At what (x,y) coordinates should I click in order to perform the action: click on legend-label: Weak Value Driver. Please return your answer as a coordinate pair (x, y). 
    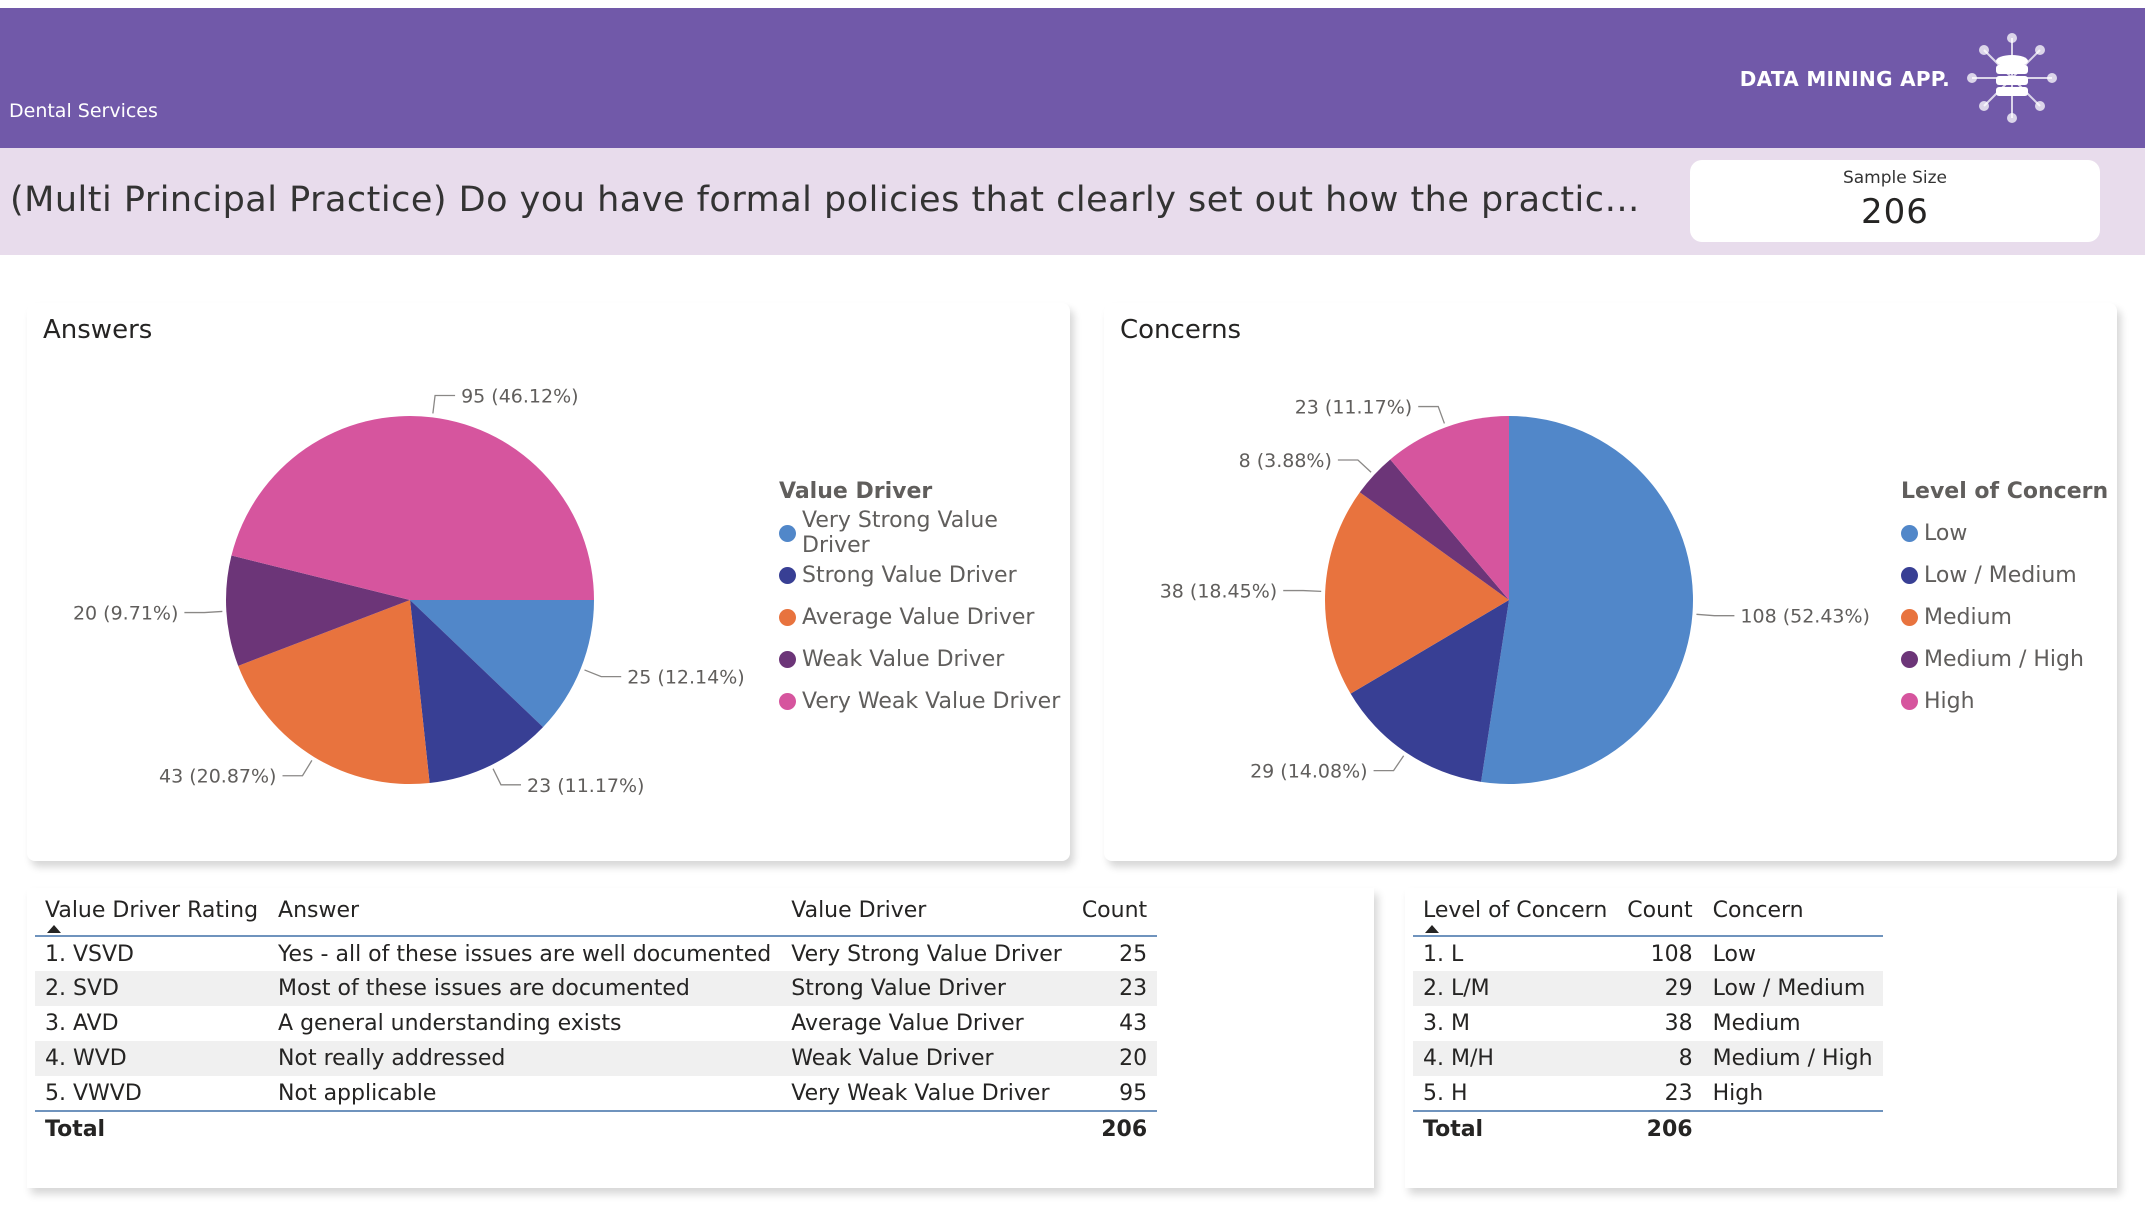
    Looking at the image, I should click on (903, 659).